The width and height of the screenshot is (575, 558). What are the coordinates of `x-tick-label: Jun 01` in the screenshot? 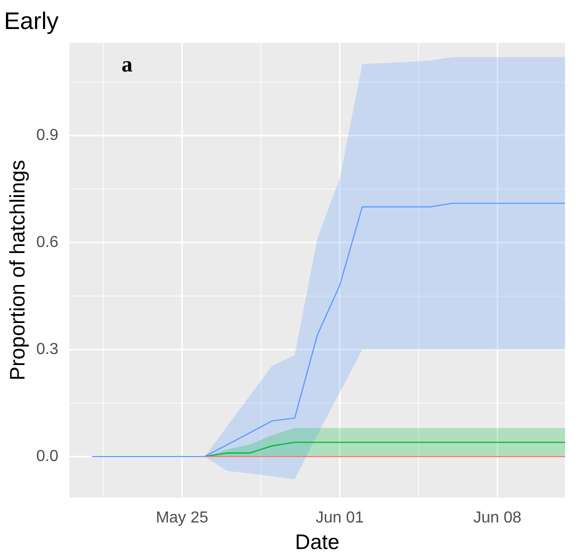 It's located at (340, 518).